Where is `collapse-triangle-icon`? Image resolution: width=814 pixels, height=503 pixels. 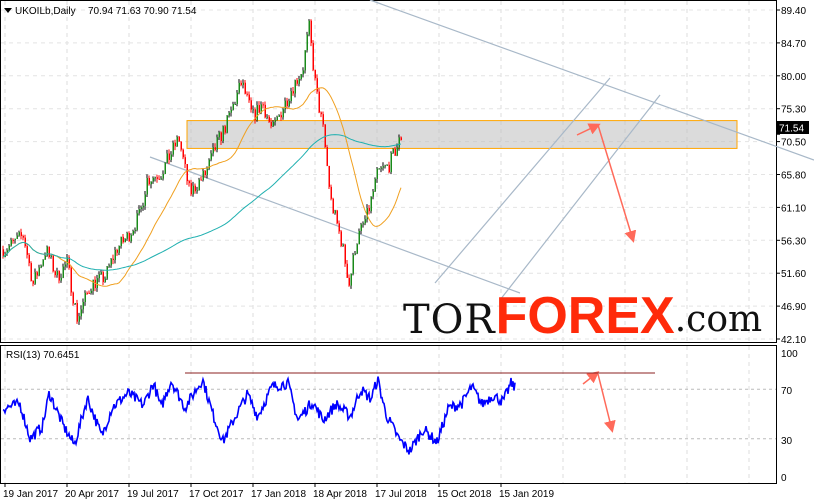 collapse-triangle-icon is located at coordinates (8, 10).